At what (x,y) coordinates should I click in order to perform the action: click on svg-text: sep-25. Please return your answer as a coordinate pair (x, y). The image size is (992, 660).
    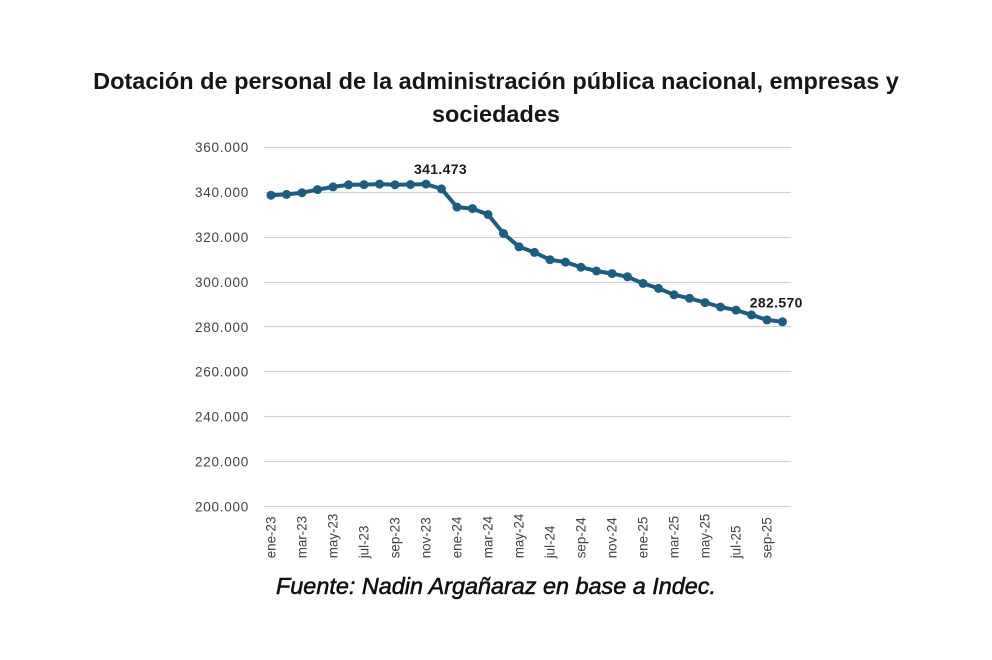
    Looking at the image, I should click on (767, 537).